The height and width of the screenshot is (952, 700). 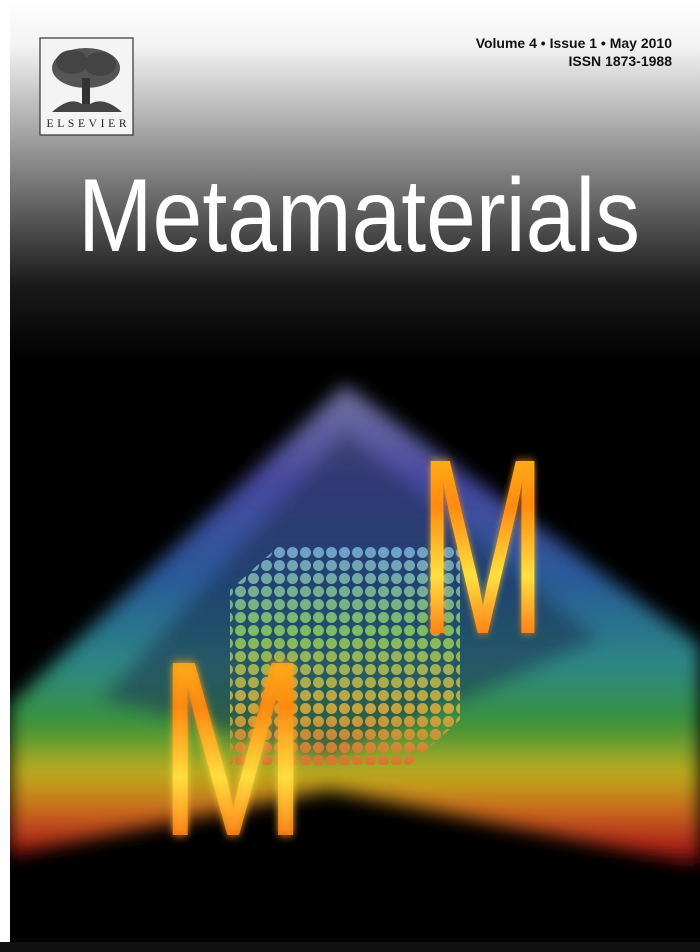 I want to click on bottom-edge, so click(x=350, y=947).